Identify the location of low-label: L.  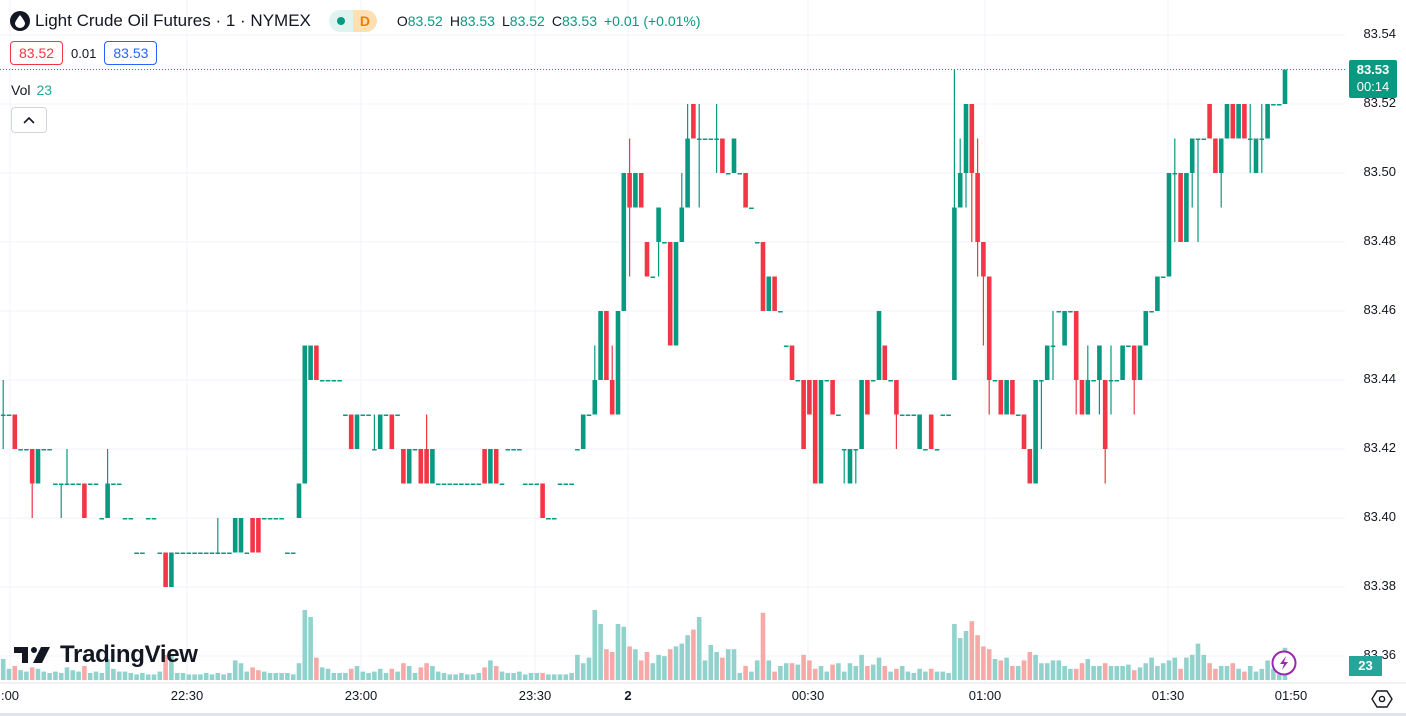
(505, 21).